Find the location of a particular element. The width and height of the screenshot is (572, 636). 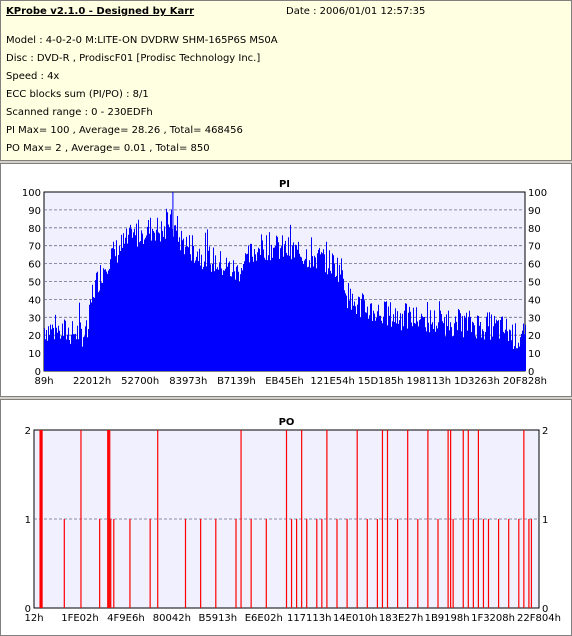

pi-xtick: B7139h is located at coordinates (236, 381).